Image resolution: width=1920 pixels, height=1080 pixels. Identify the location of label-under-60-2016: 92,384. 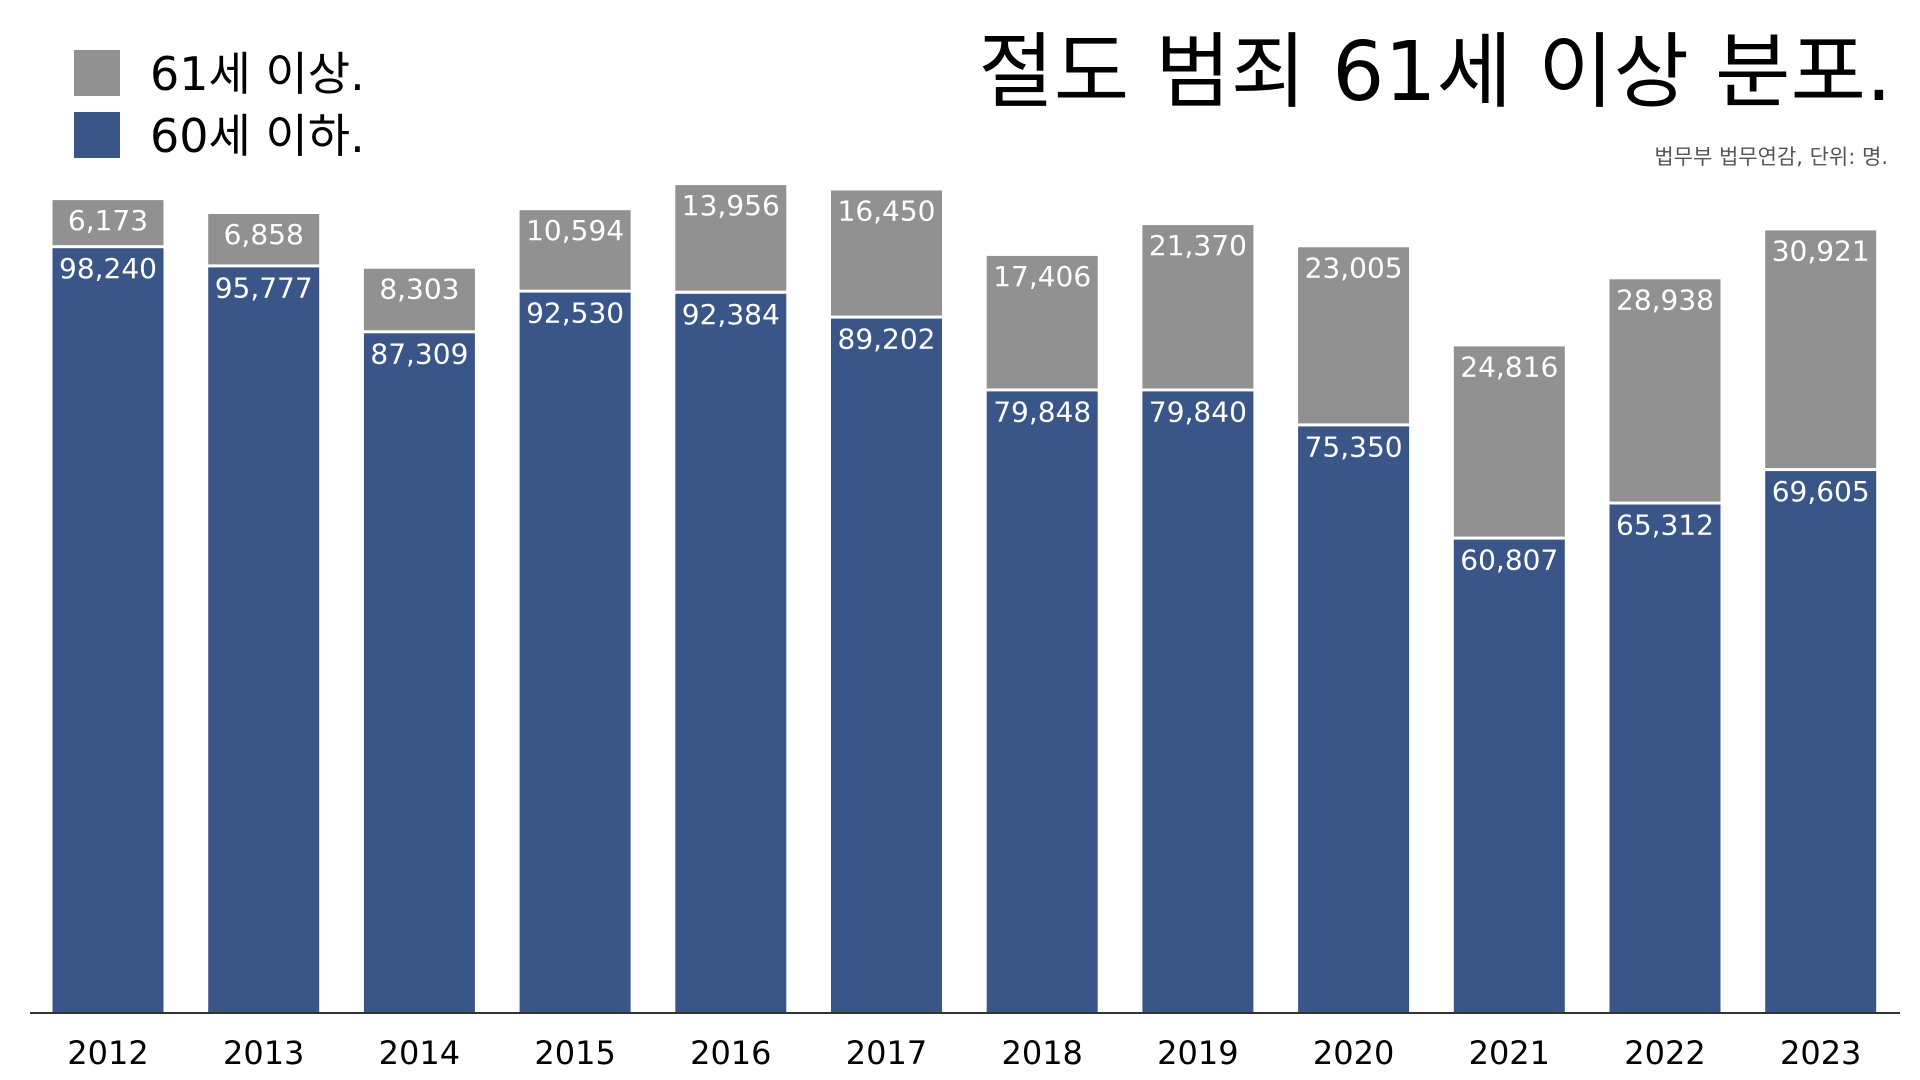
(731, 314).